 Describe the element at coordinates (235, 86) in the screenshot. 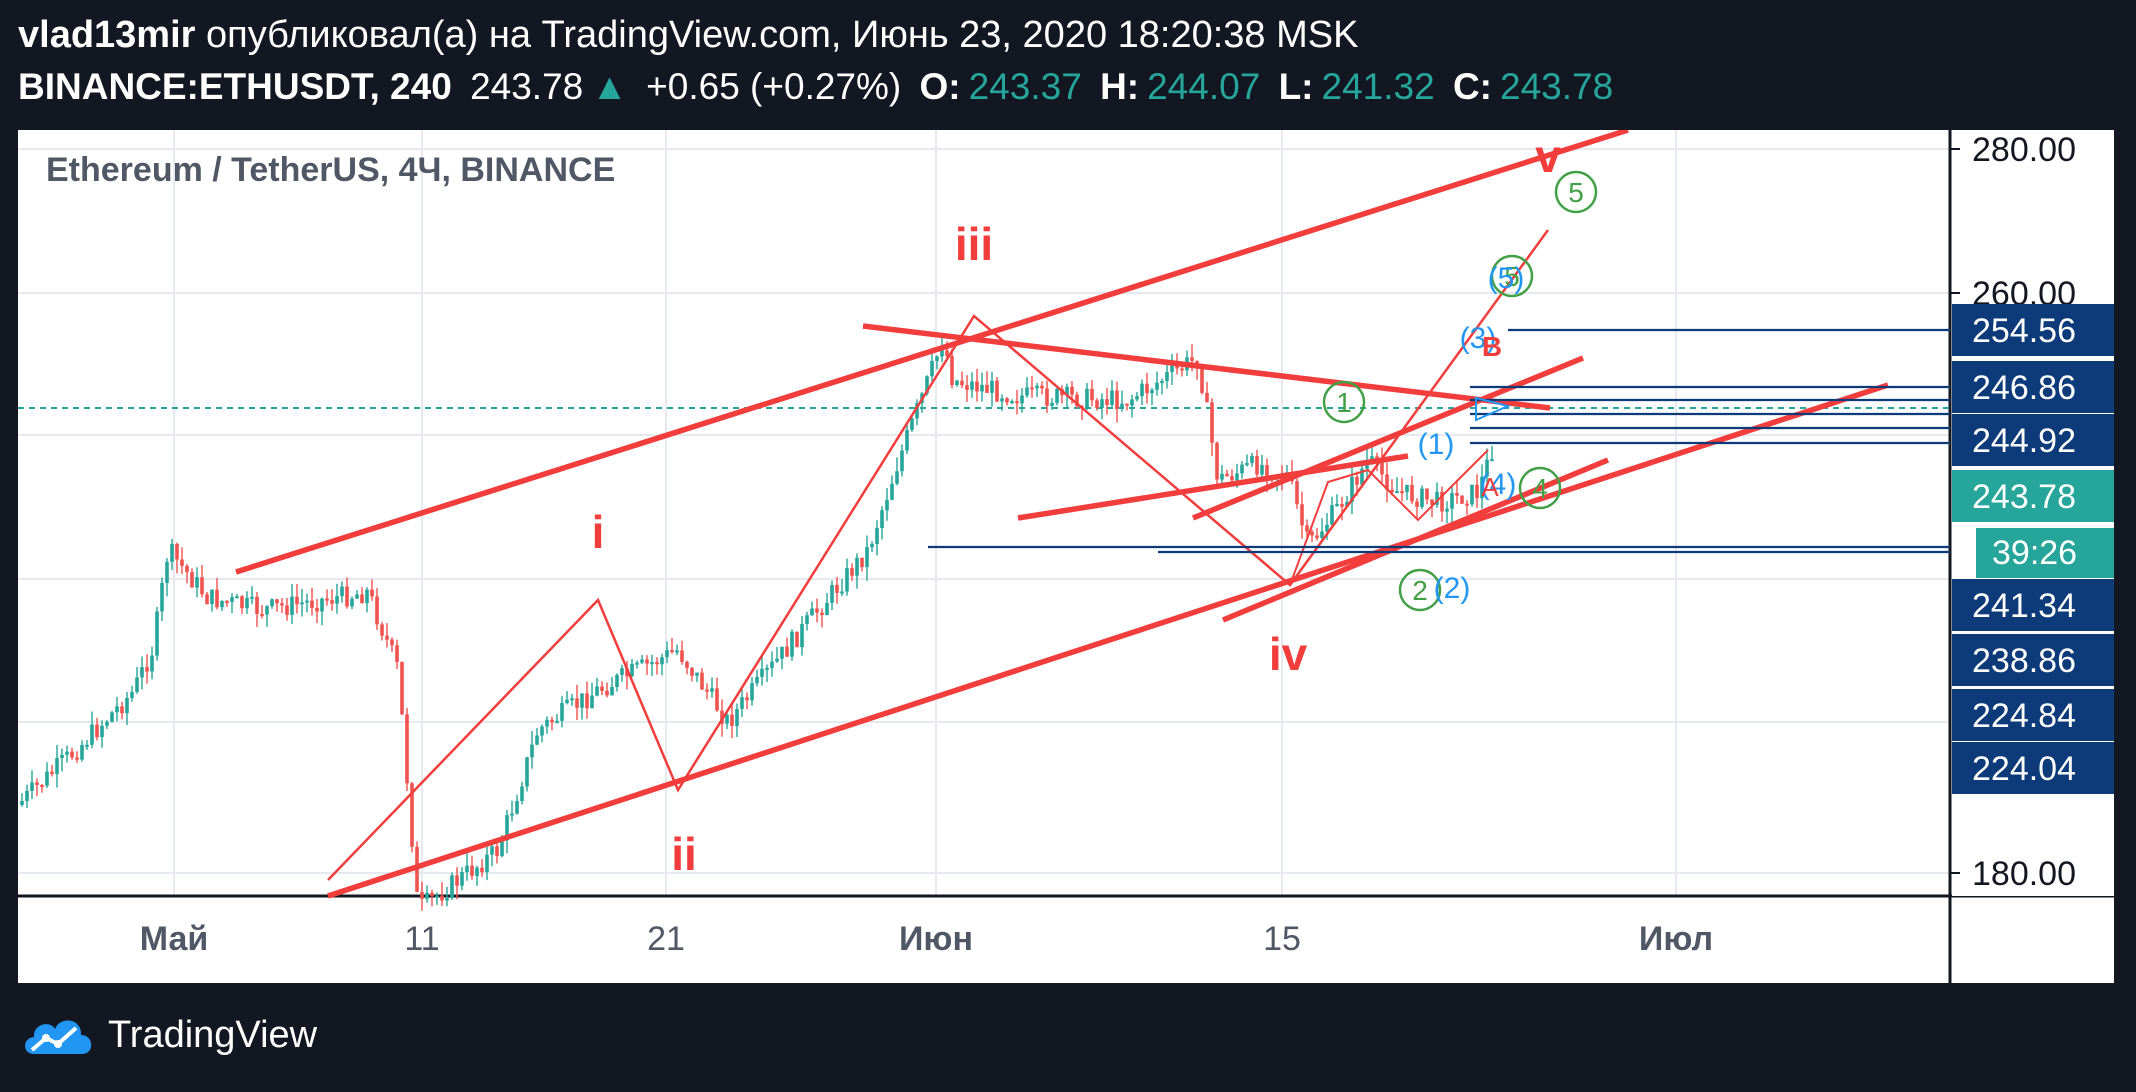

I see `symbol-name: BINANCE:ETHUSDT, 240` at that location.